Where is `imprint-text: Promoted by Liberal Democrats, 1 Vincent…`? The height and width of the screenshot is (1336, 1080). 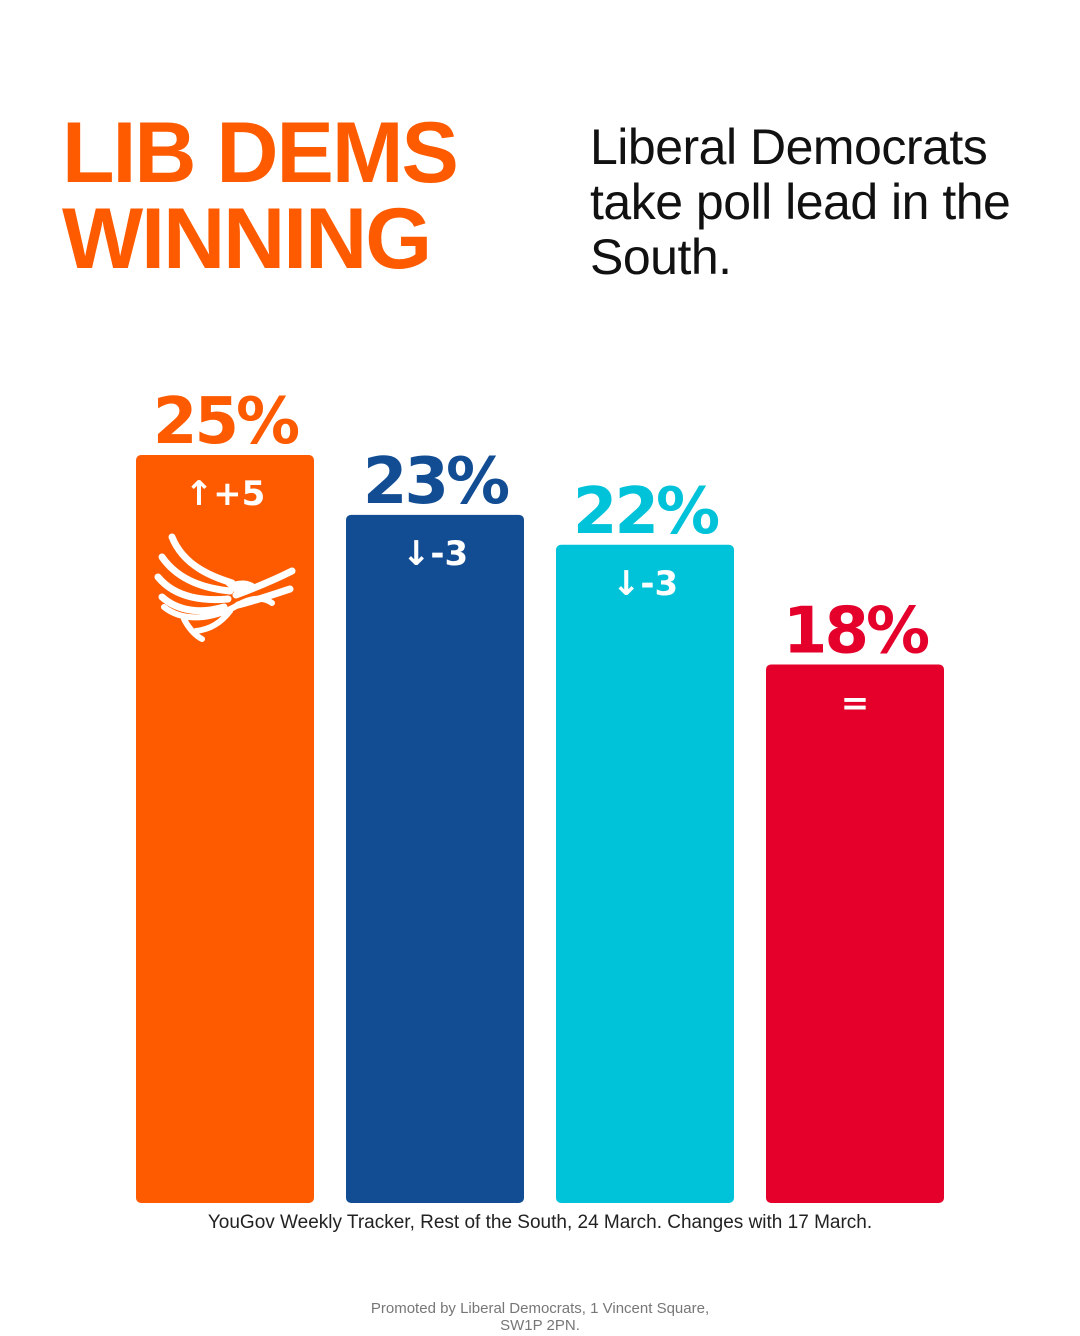
imprint-text: Promoted by Liberal Democrats, 1 Vincent… is located at coordinates (540, 1317).